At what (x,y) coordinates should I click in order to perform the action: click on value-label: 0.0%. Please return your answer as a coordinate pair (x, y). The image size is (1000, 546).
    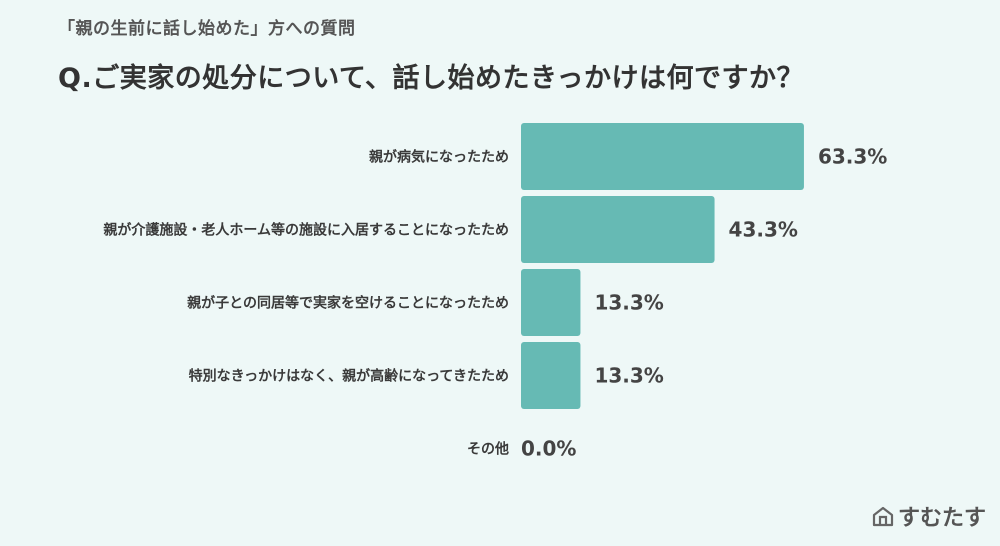
    Looking at the image, I should click on (548, 449).